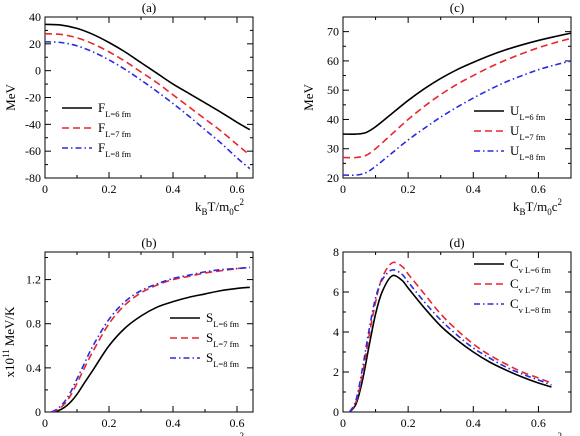 Image resolution: width=580 pixels, height=436 pixels. What do you see at coordinates (9, 326) in the screenshot?
I see `y-axis-label-unit: MeV/K` at bounding box center [9, 326].